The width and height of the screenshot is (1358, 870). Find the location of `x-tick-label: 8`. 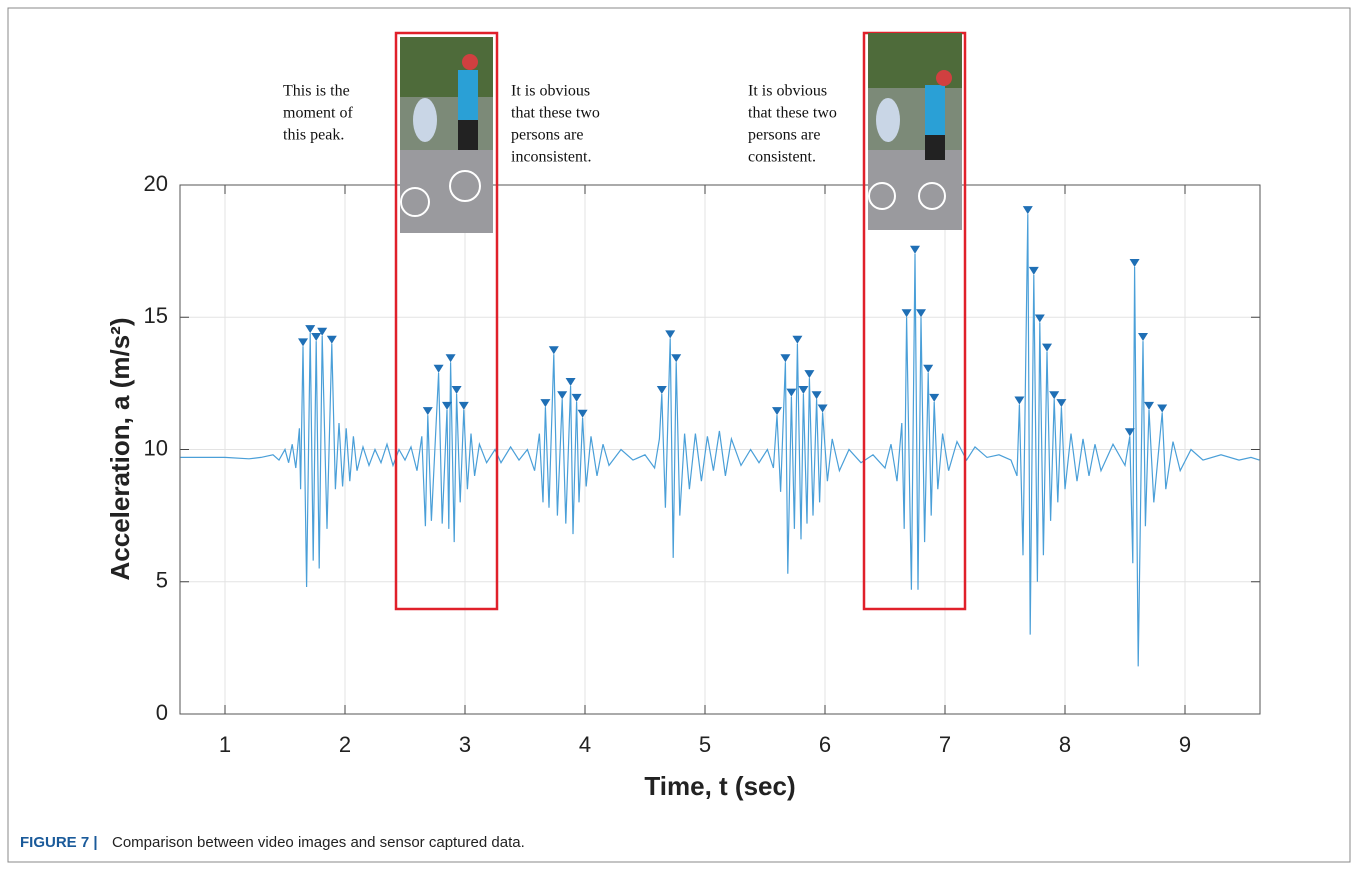

x-tick-label: 8 is located at coordinates (1065, 744).